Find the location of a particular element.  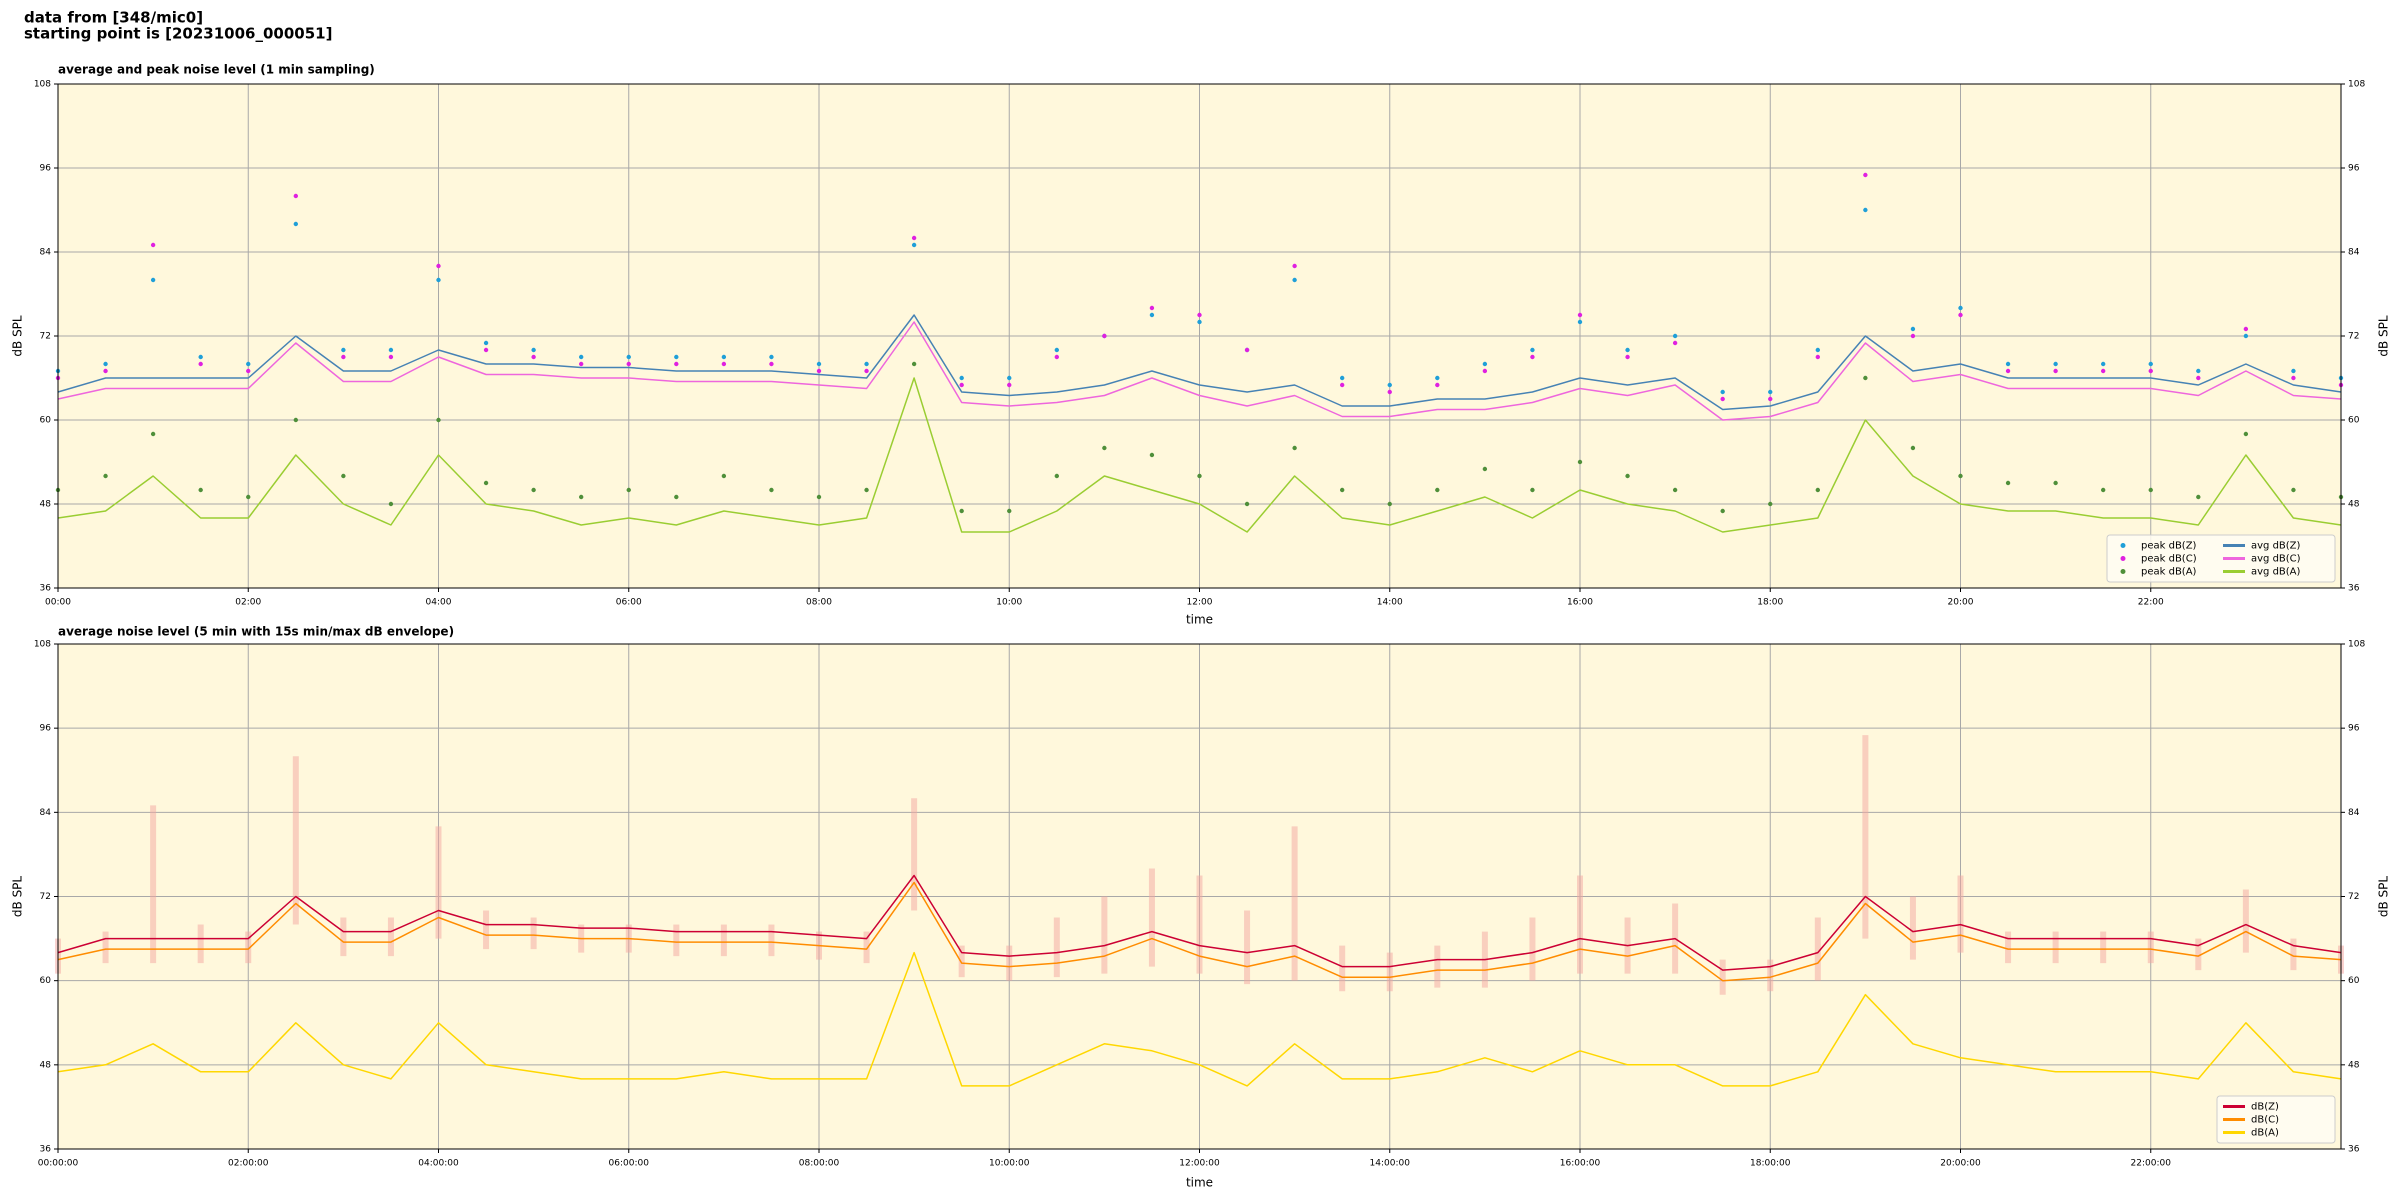

x-tick-label: 10:00:00 is located at coordinates (1009, 1164).